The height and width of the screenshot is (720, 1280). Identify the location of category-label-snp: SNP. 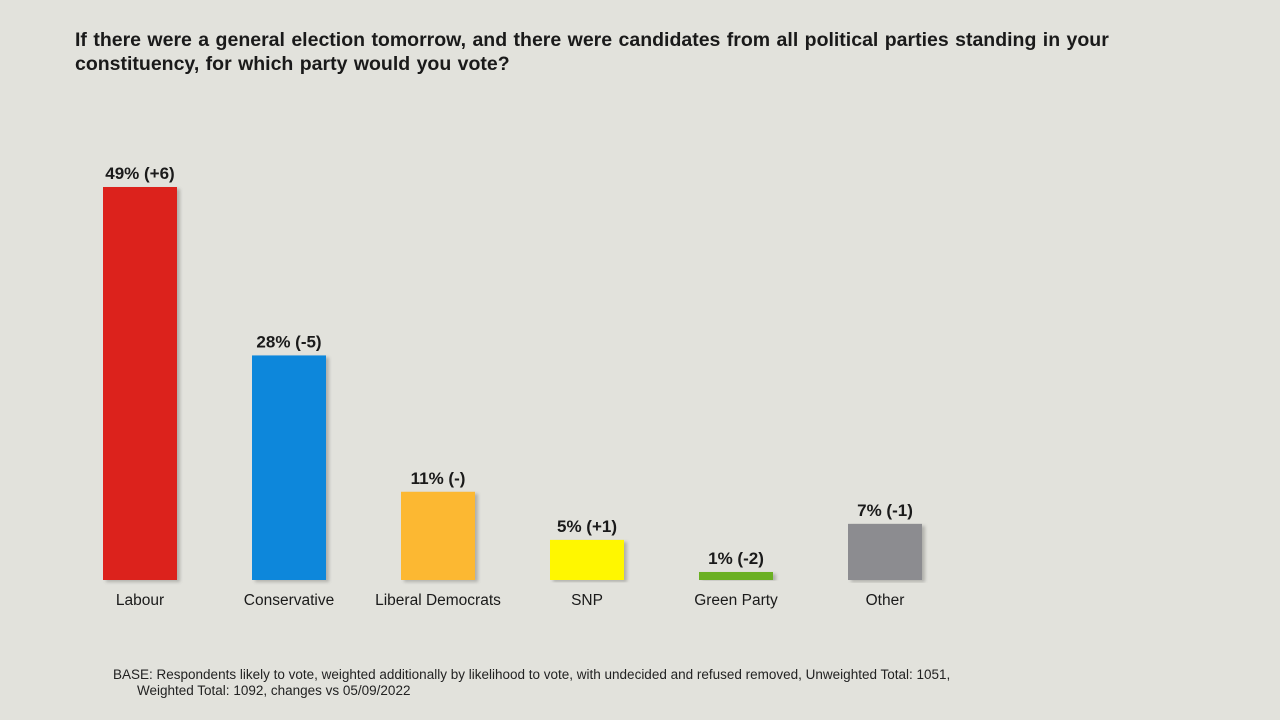
(587, 600).